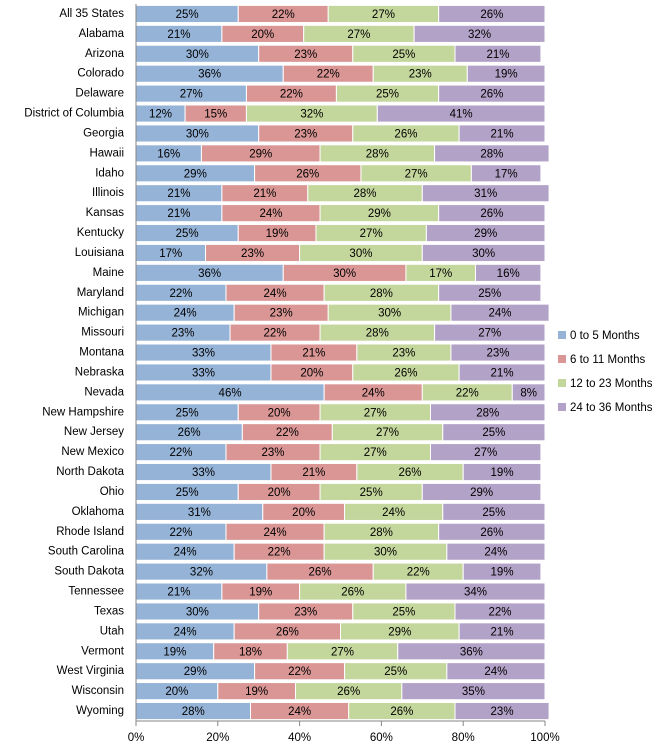  Describe the element at coordinates (102, 34) in the screenshot. I see `y-tick-label: Alabama` at that location.